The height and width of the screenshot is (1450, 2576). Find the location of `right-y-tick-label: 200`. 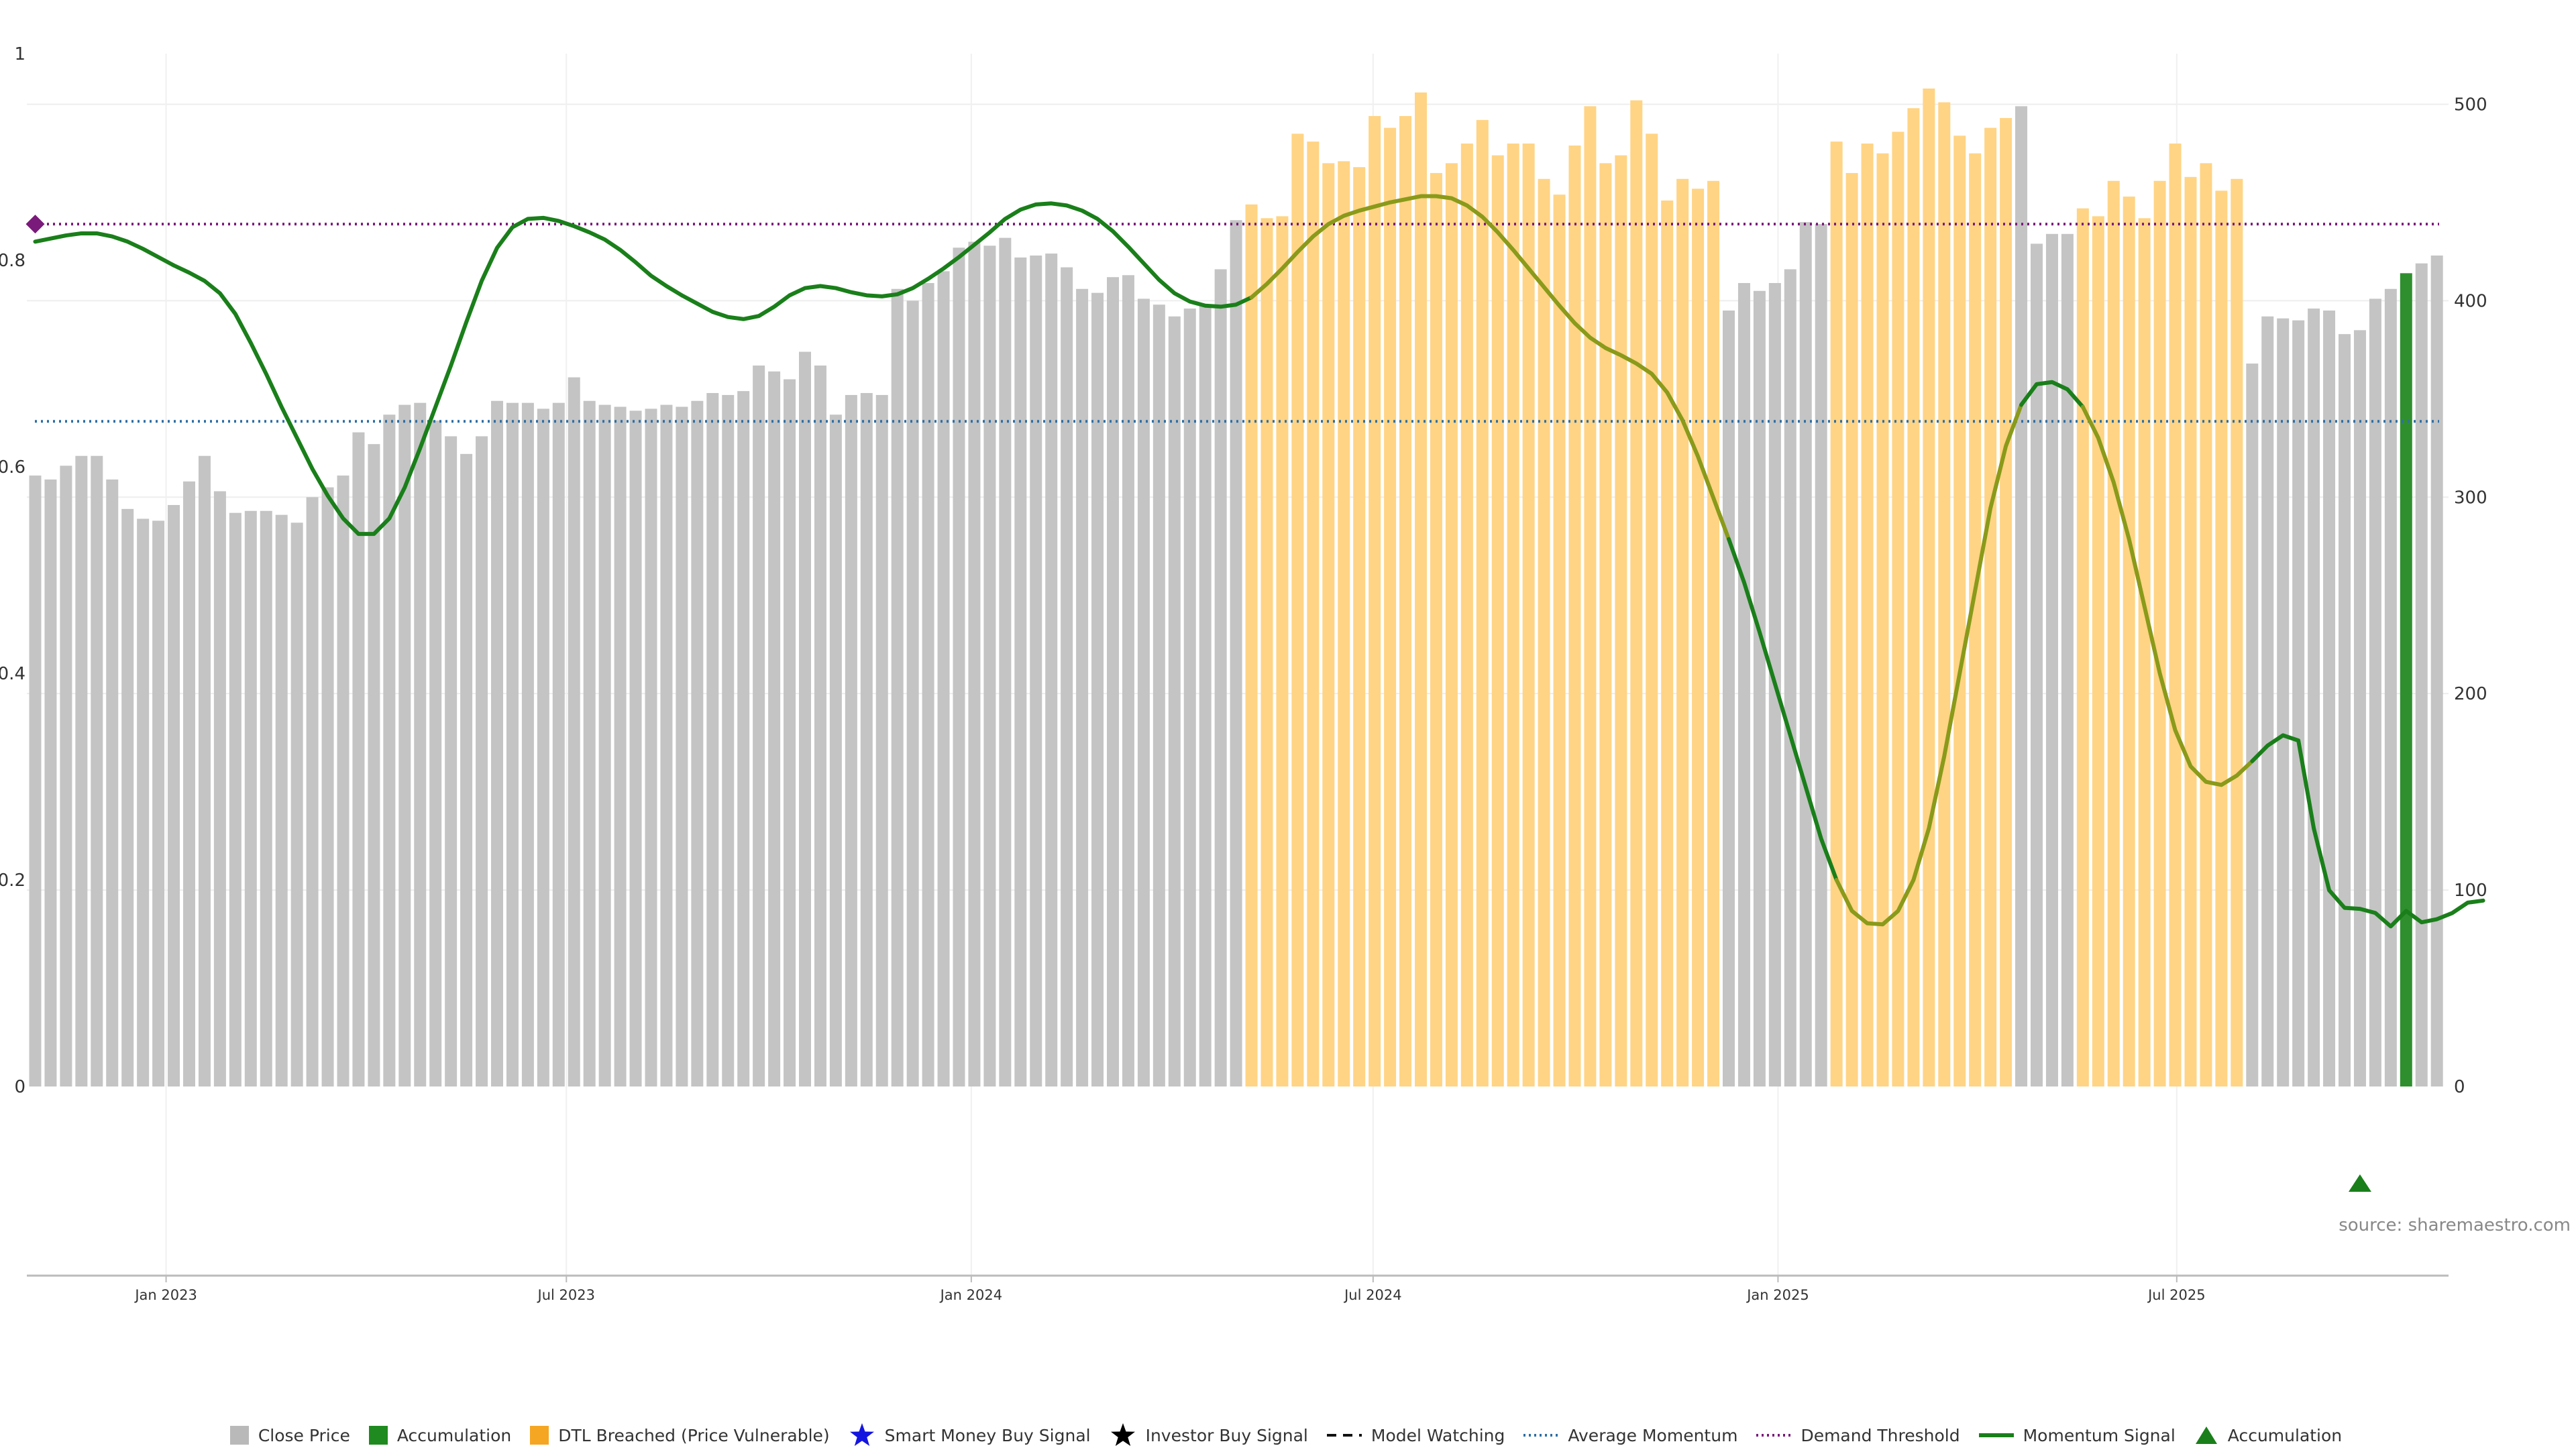

right-y-tick-label: 200 is located at coordinates (2470, 694).